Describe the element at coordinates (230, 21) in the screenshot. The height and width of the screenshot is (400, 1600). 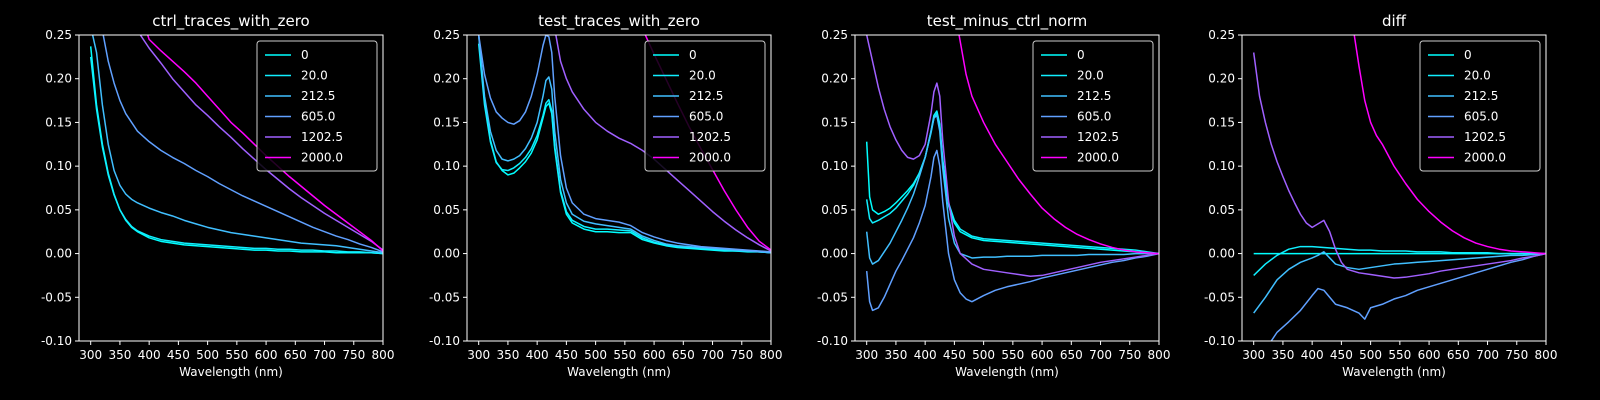
I see `chart-title: ctrl_traces_with_zero` at that location.